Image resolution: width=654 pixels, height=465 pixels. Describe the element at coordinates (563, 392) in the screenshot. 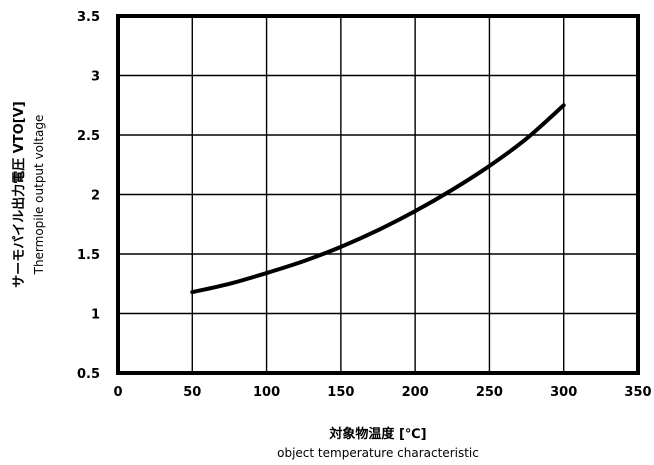

I see `x-tick-label: 300` at that location.